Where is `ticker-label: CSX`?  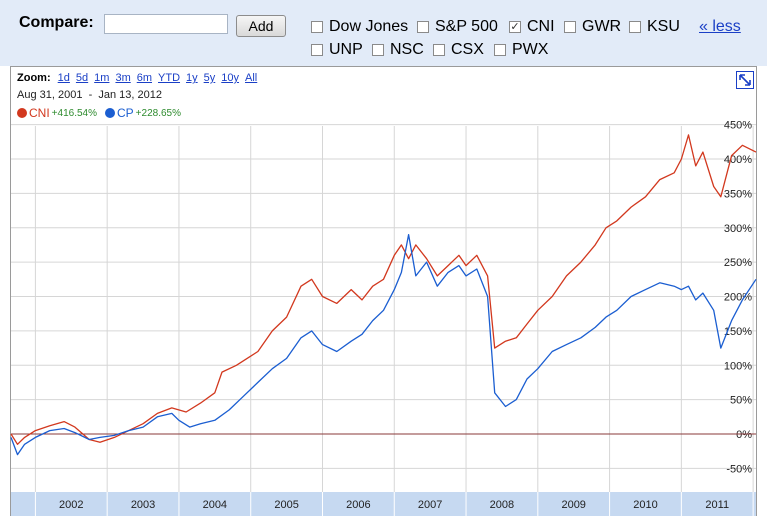 ticker-label: CSX is located at coordinates (467, 49).